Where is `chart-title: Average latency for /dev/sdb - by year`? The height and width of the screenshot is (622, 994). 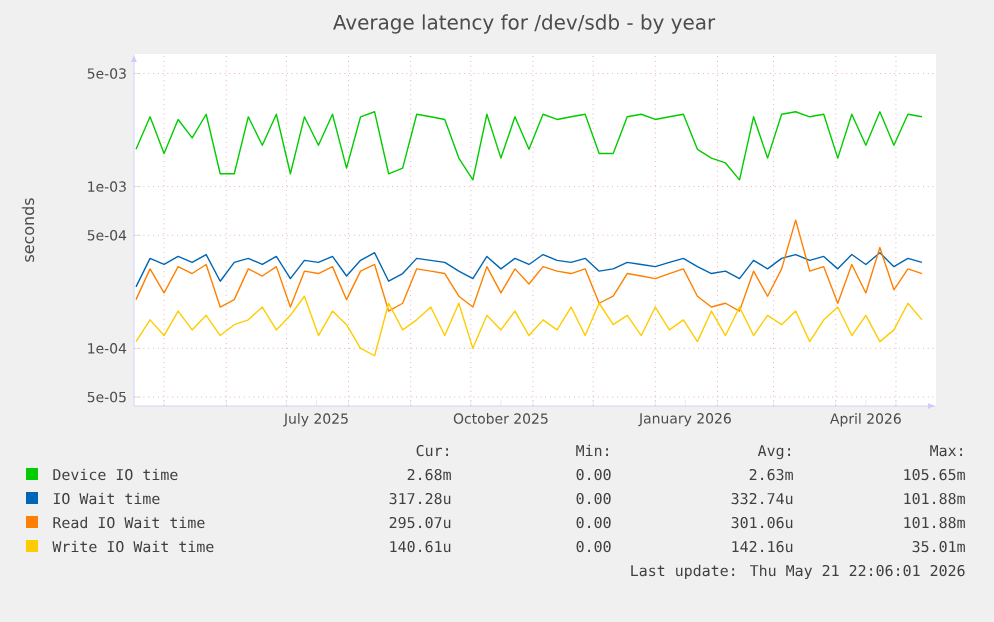
chart-title: Average latency for /dev/sdb - by year is located at coordinates (524, 24).